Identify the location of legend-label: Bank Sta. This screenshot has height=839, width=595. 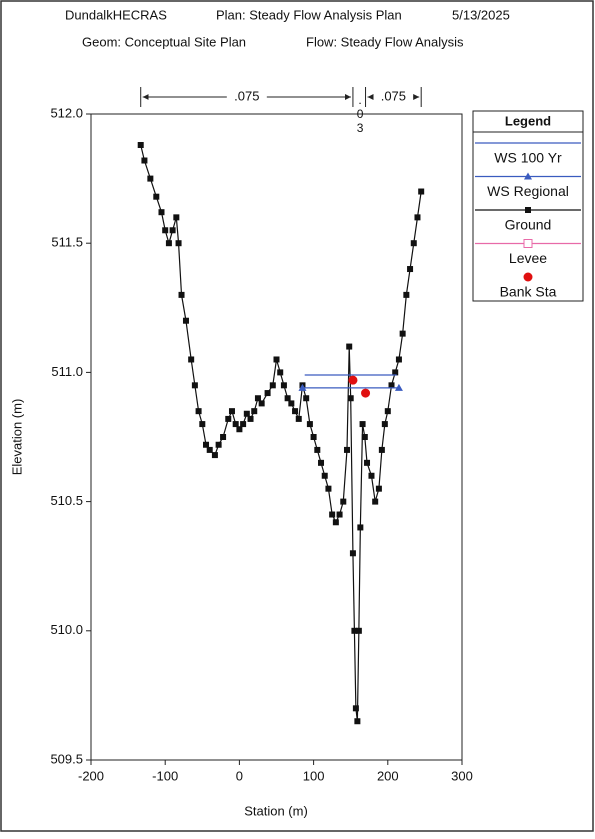
(528, 292).